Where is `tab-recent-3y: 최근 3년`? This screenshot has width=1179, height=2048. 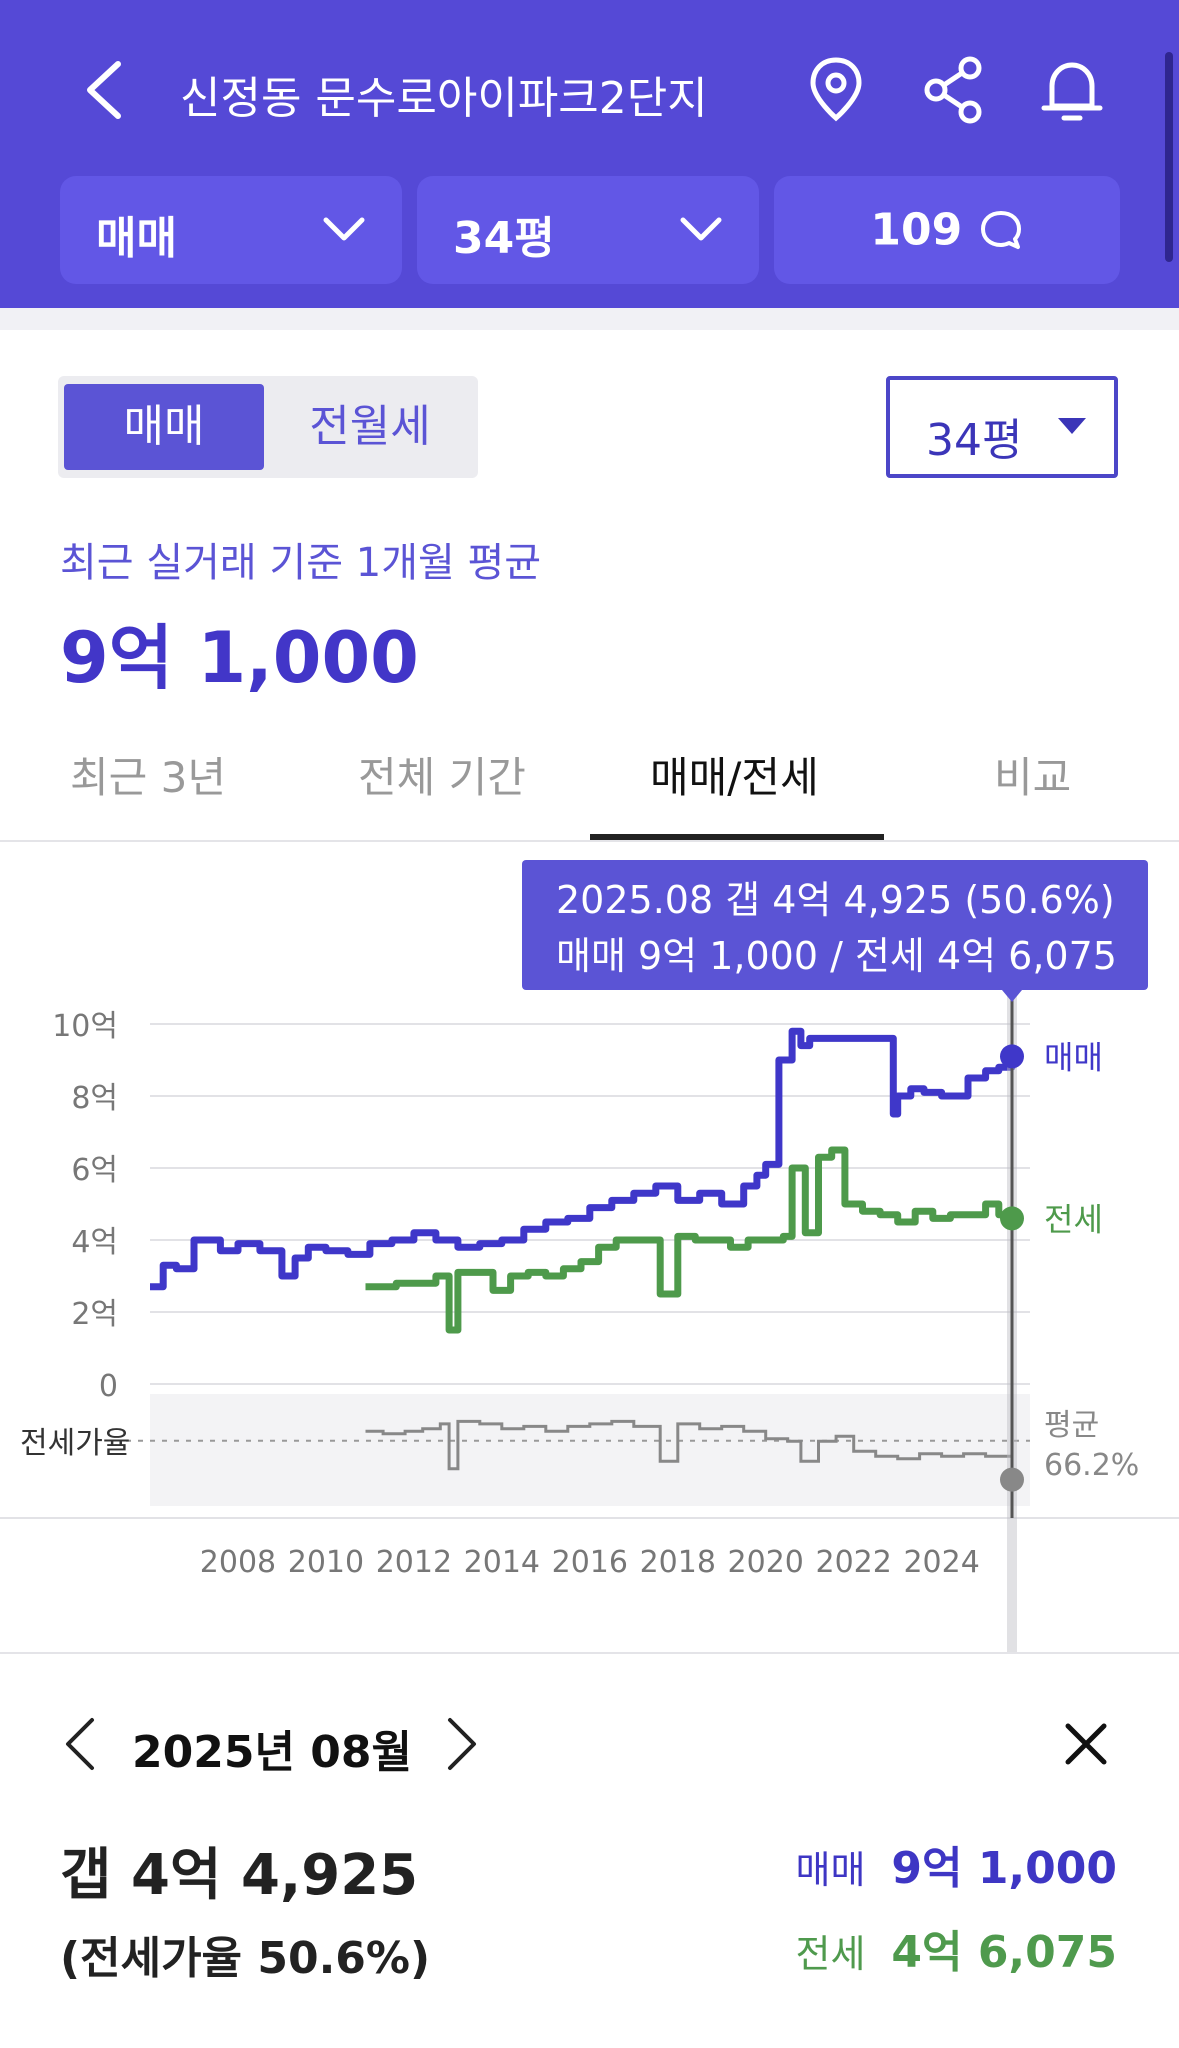
tab-recent-3y: 최근 3년 is located at coordinates (148, 777).